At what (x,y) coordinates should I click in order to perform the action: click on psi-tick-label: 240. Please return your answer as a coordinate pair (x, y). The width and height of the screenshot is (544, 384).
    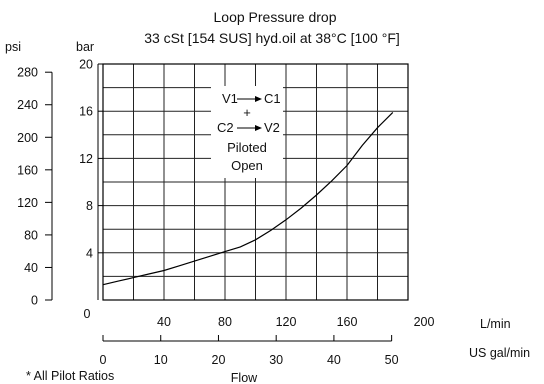
    Looking at the image, I should click on (27, 105).